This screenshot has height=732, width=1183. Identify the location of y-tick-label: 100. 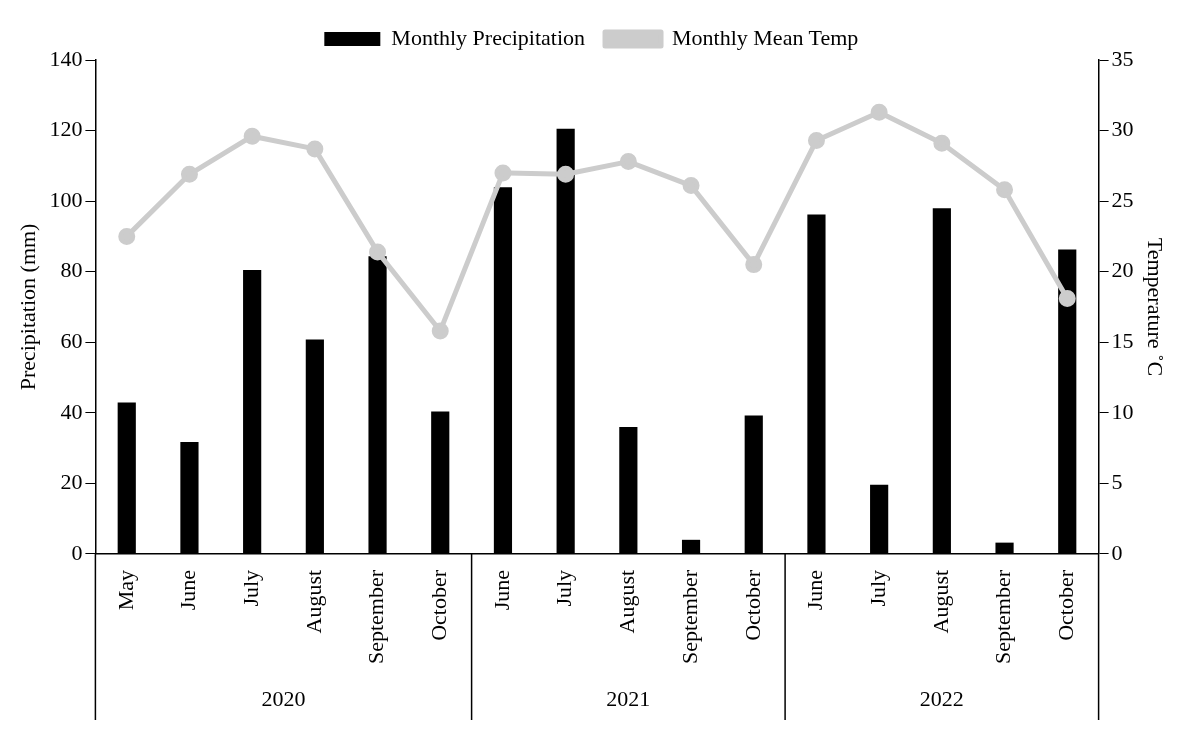
(66, 199).